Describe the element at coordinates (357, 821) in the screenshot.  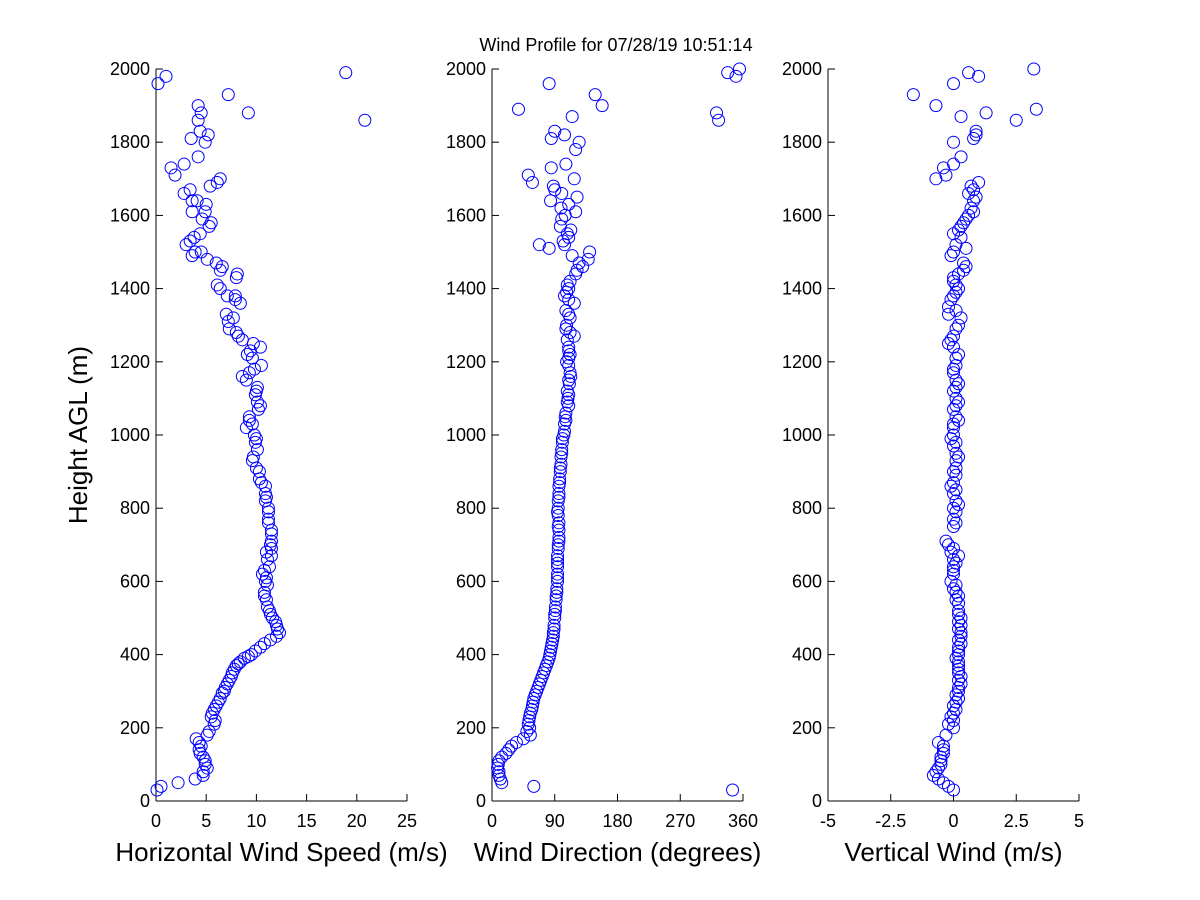
I see `x-tick-label: 20` at that location.